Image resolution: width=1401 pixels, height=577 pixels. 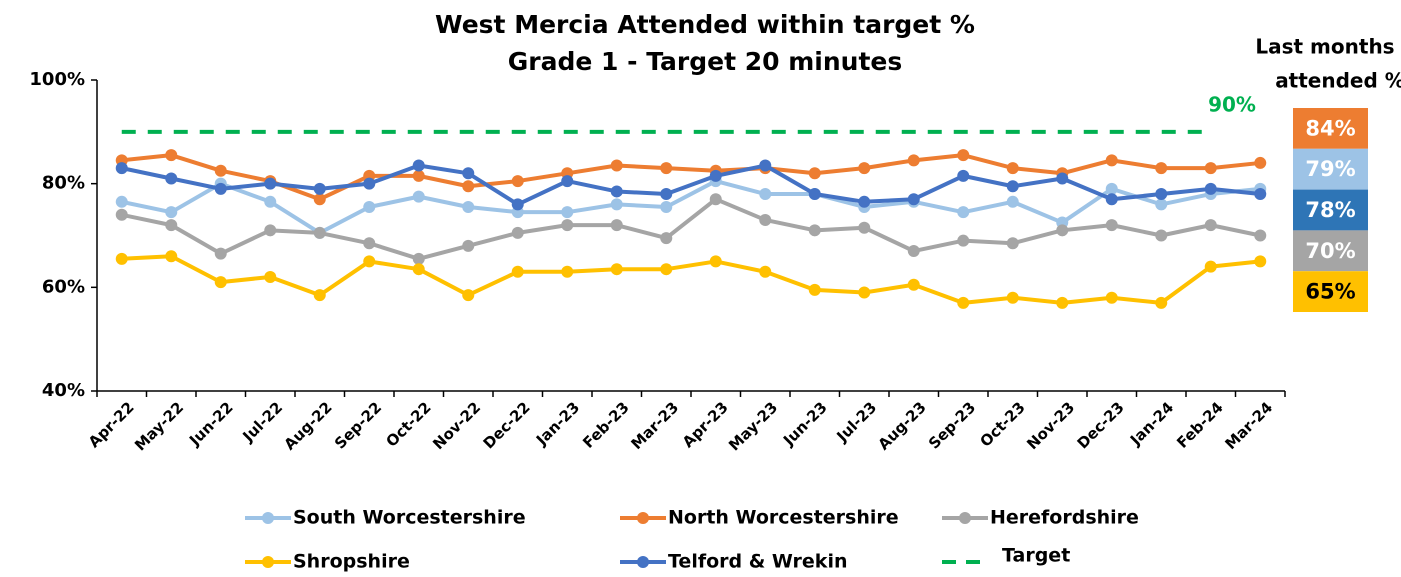 What do you see at coordinates (705, 61) in the screenshot?
I see `chart-title: Grade 1 - Target 20 minutes` at bounding box center [705, 61].